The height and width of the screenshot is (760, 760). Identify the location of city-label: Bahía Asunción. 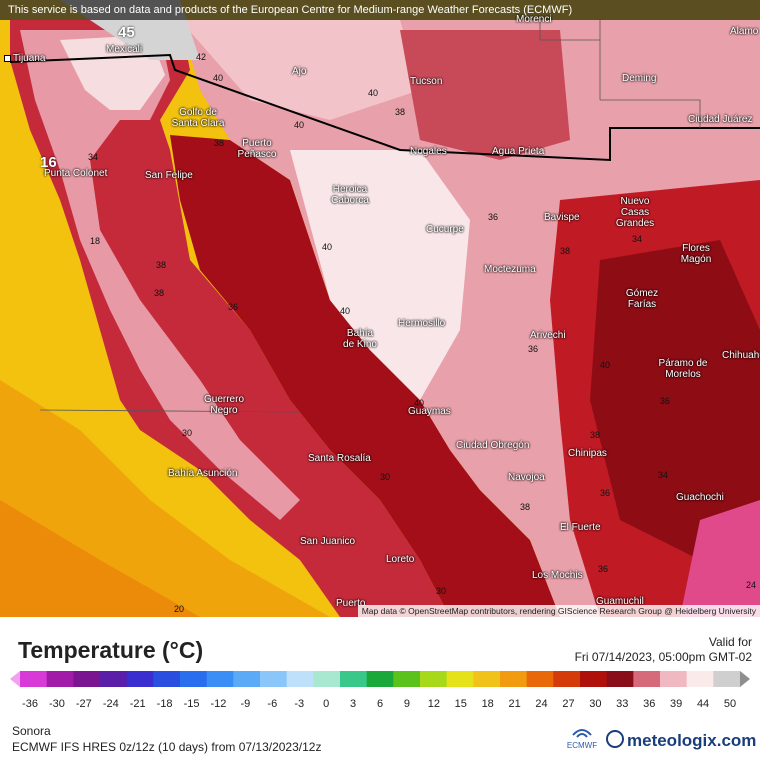
(203, 473).